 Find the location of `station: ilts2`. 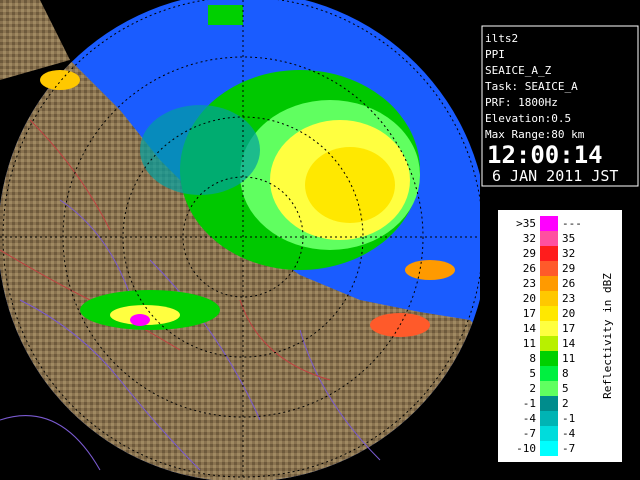

station: ilts2 is located at coordinates (501, 38).